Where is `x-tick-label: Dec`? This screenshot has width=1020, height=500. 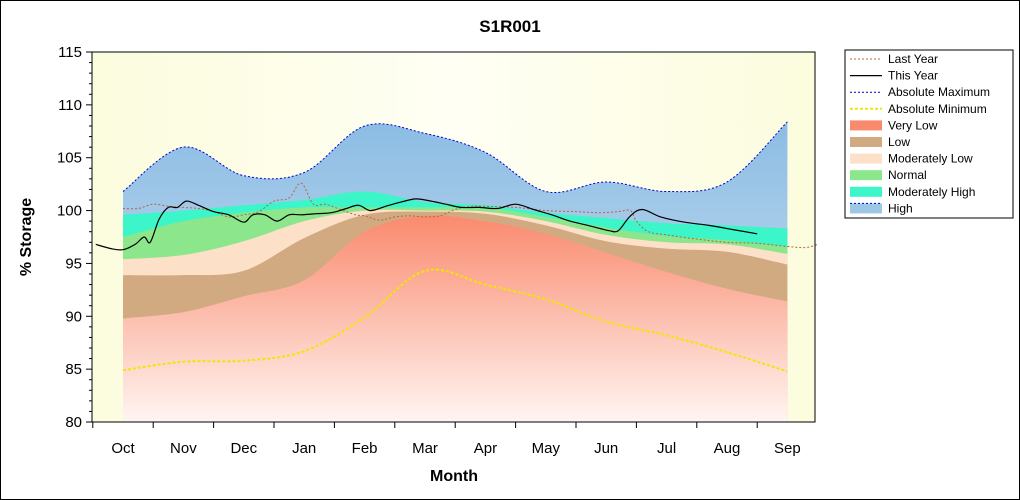
x-tick-label: Dec is located at coordinates (243, 448).